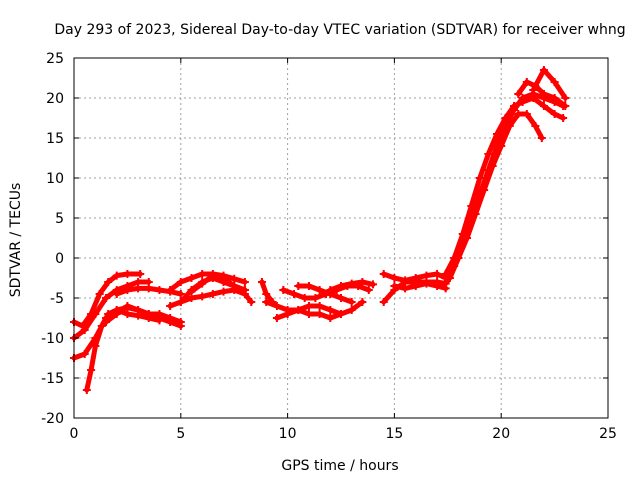  Describe the element at coordinates (57, 299) in the screenshot. I see `y-tick-label: -5` at that location.